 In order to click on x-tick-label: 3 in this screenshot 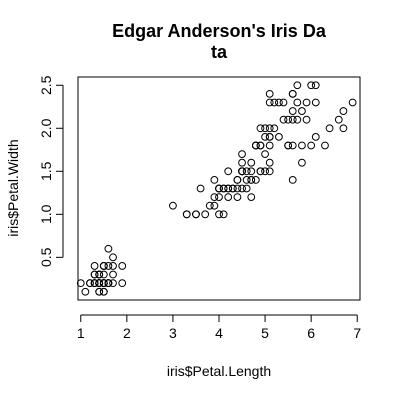, I will do `click(173, 333)`.